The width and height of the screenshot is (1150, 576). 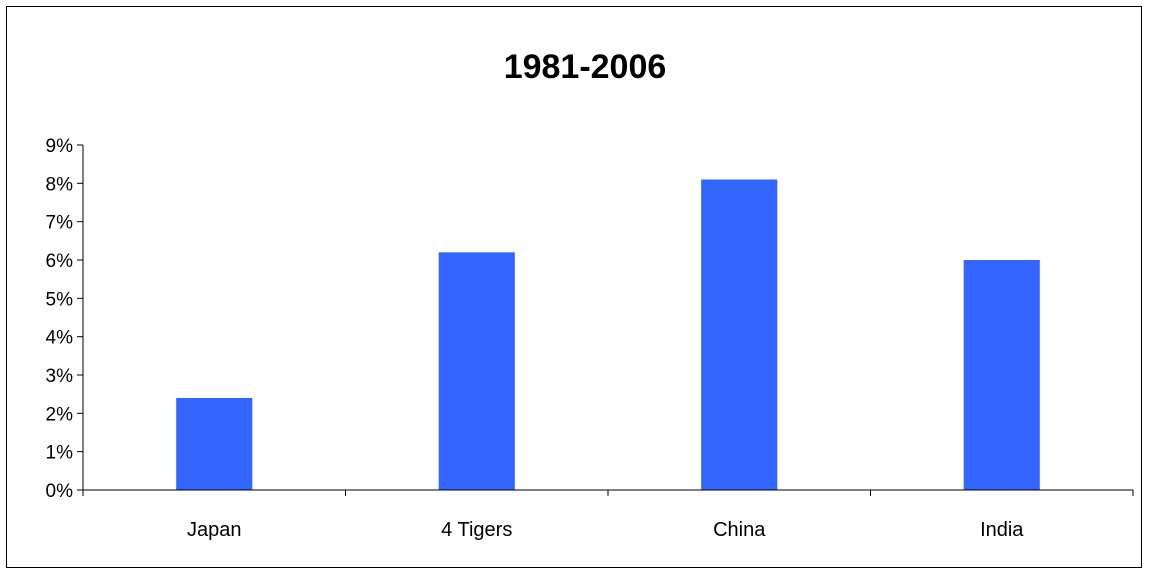 I want to click on y-tick-label: 2%, so click(x=60, y=414).